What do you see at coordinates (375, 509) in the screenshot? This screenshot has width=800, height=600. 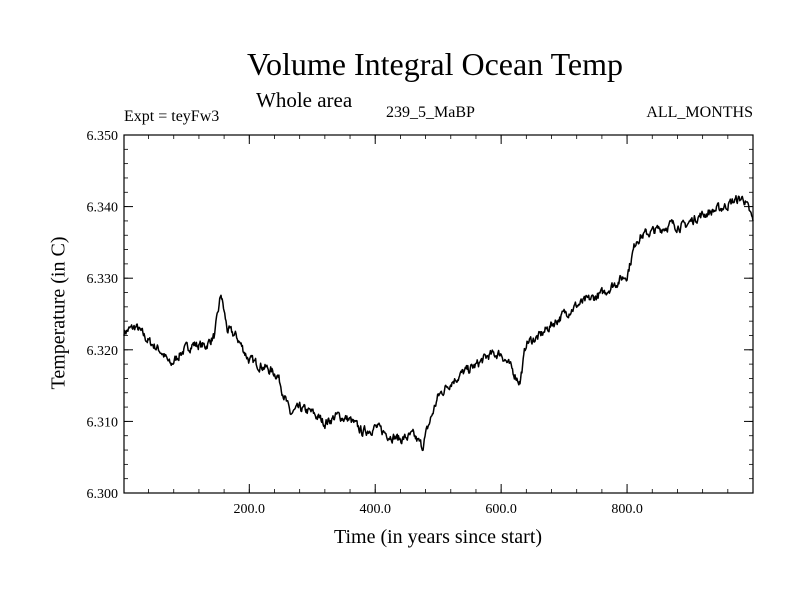 I see `x-tick-label: 400.0` at bounding box center [375, 509].